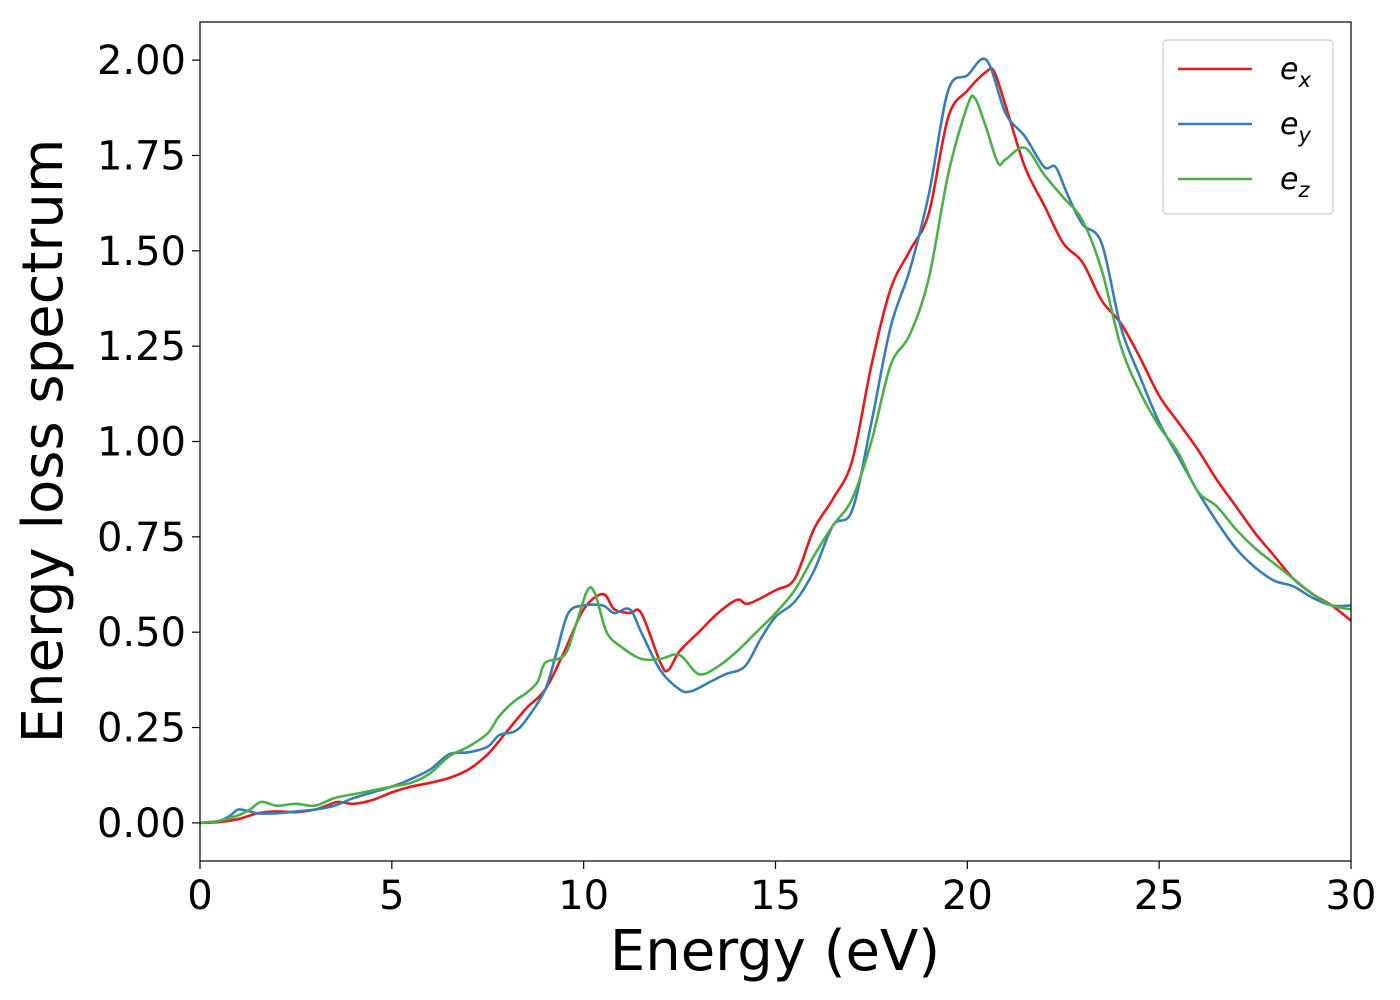 The width and height of the screenshot is (1400, 1000). What do you see at coordinates (1295, 72) in the screenshot?
I see `legend-label-x: ex` at bounding box center [1295, 72].